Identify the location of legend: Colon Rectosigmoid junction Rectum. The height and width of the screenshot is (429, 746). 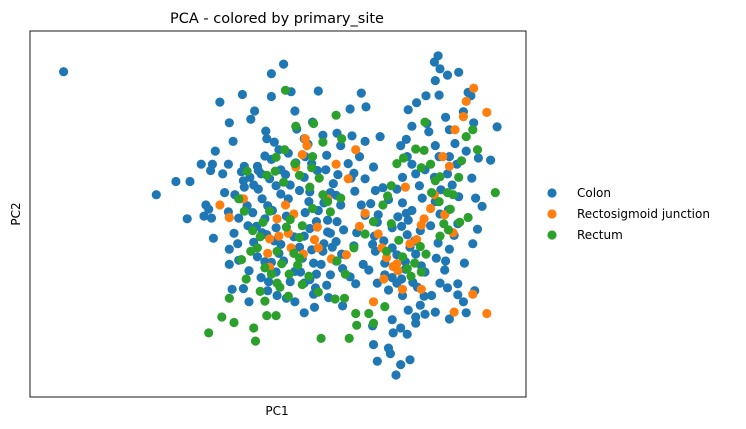
(628, 214).